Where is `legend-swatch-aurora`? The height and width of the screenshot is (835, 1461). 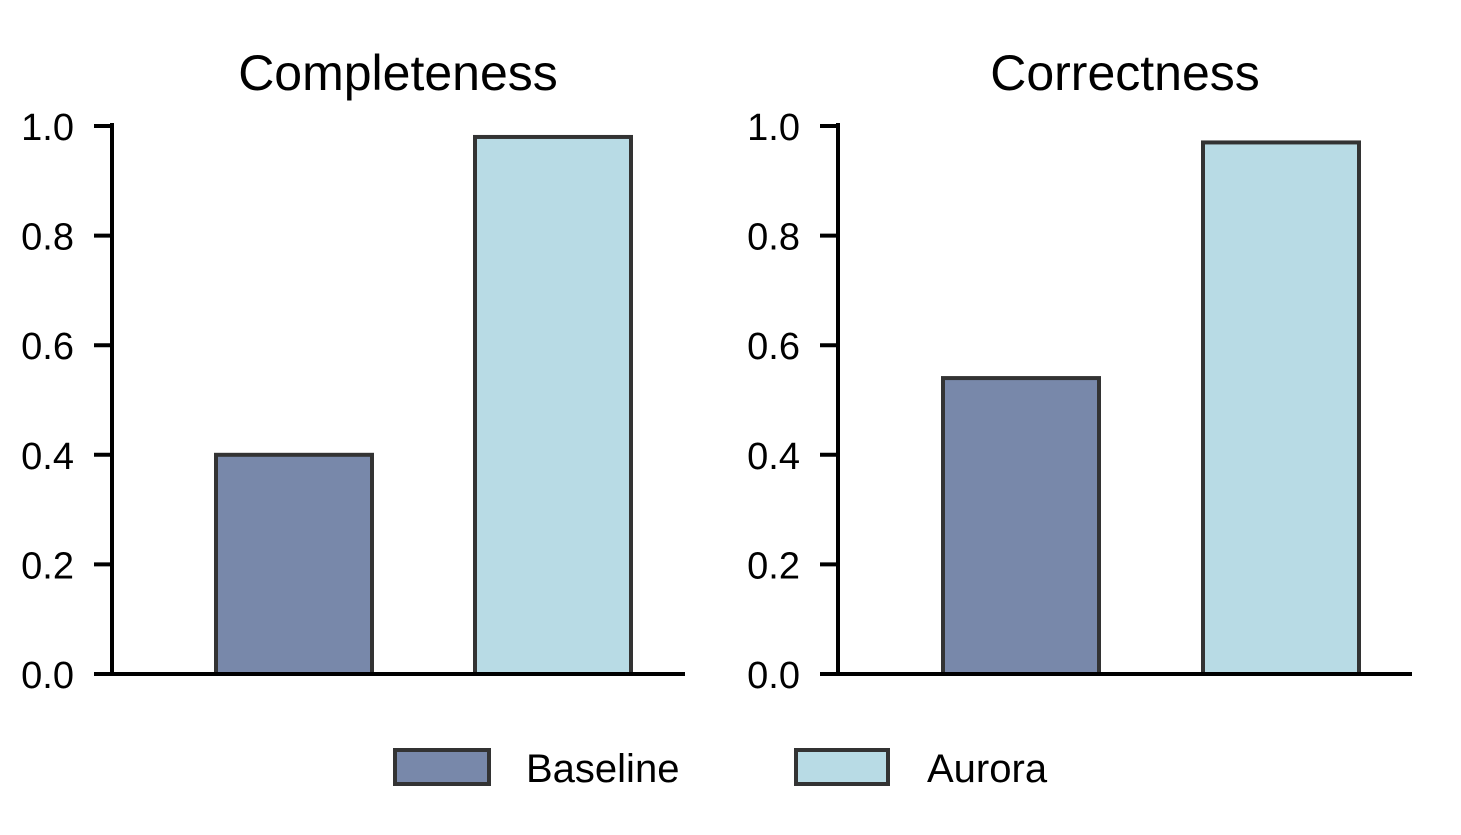 legend-swatch-aurora is located at coordinates (842, 767).